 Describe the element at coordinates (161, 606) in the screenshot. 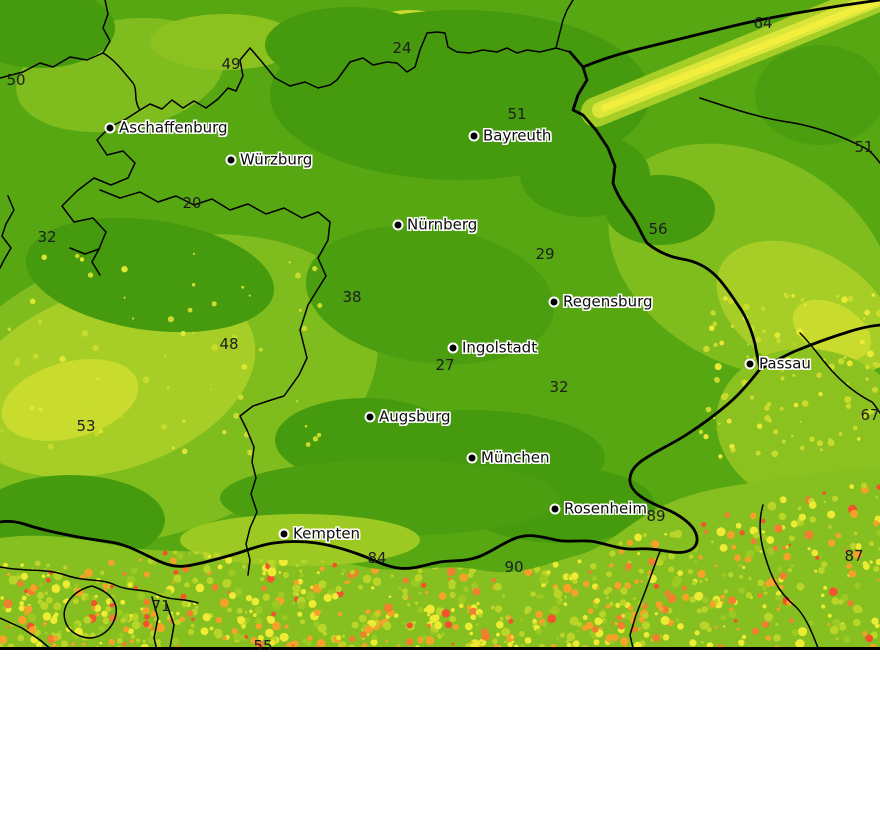

I see `wind-value-label: 71` at that location.